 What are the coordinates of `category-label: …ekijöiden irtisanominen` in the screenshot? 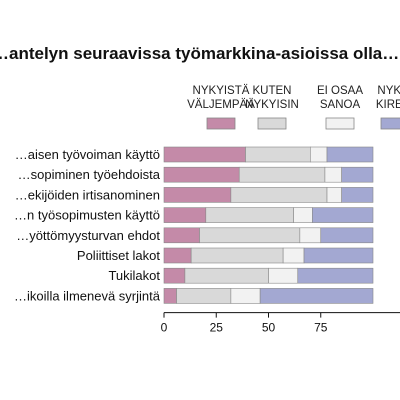 It's located at (87, 194).